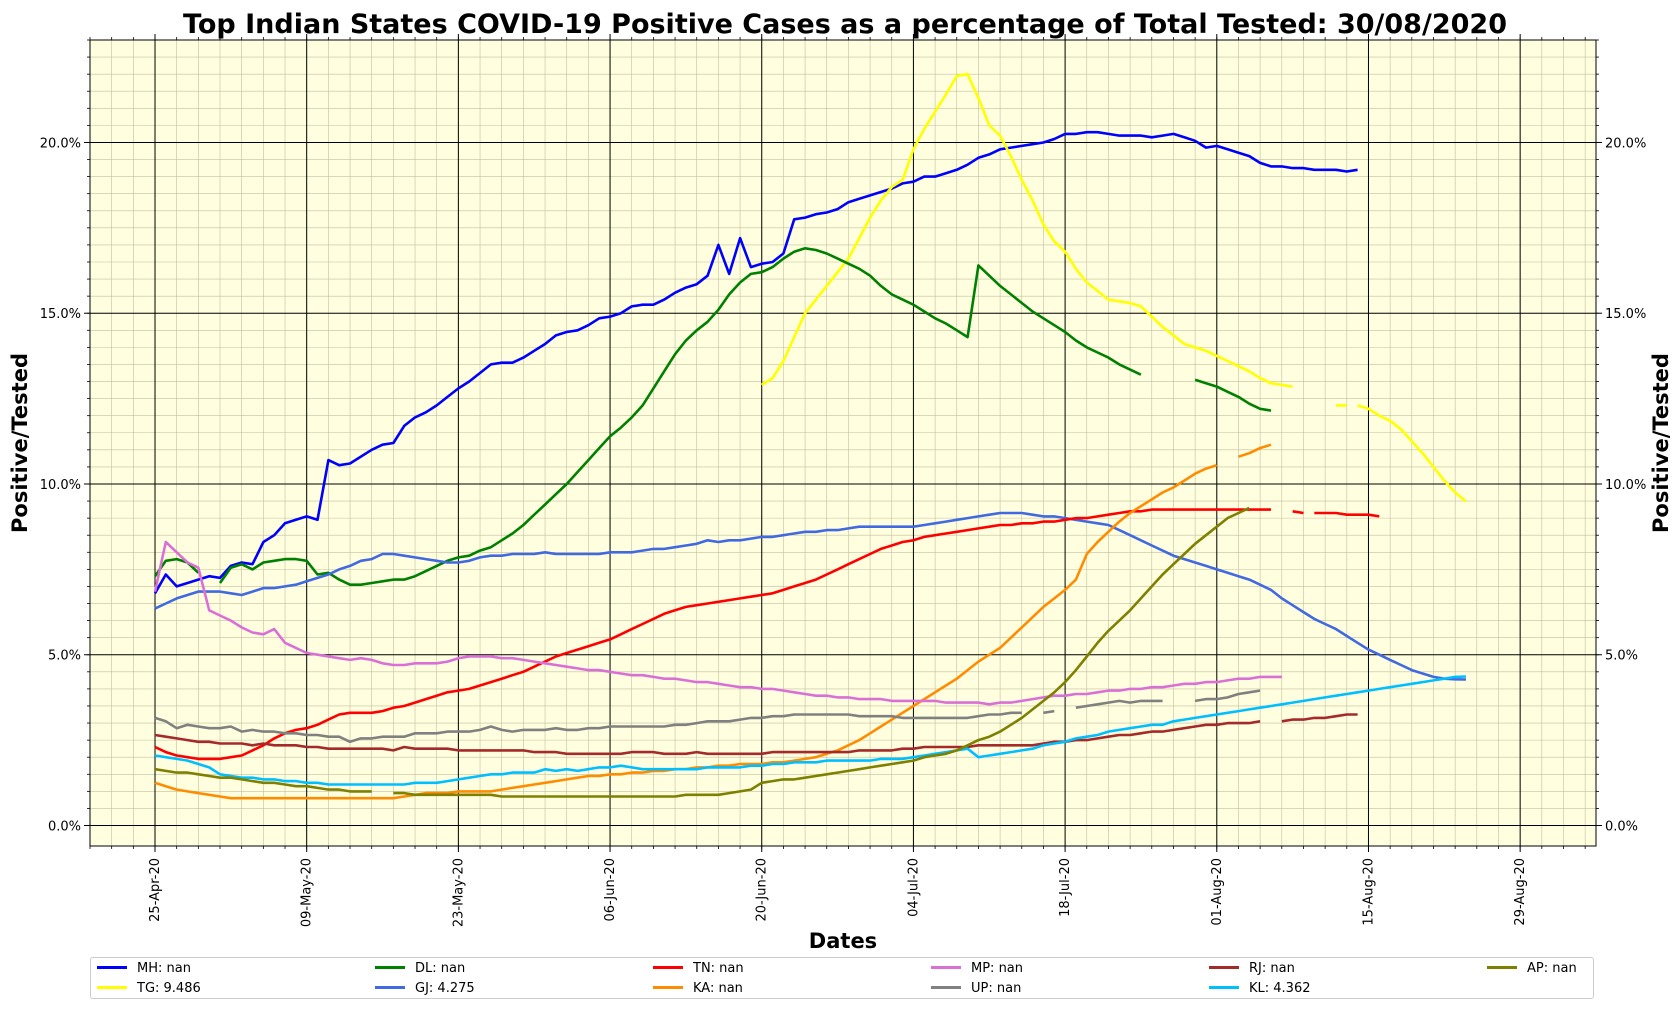 This screenshot has width=1678, height=1010. Describe the element at coordinates (946, 967) in the screenshot. I see `legend-swatch-mp` at that location.